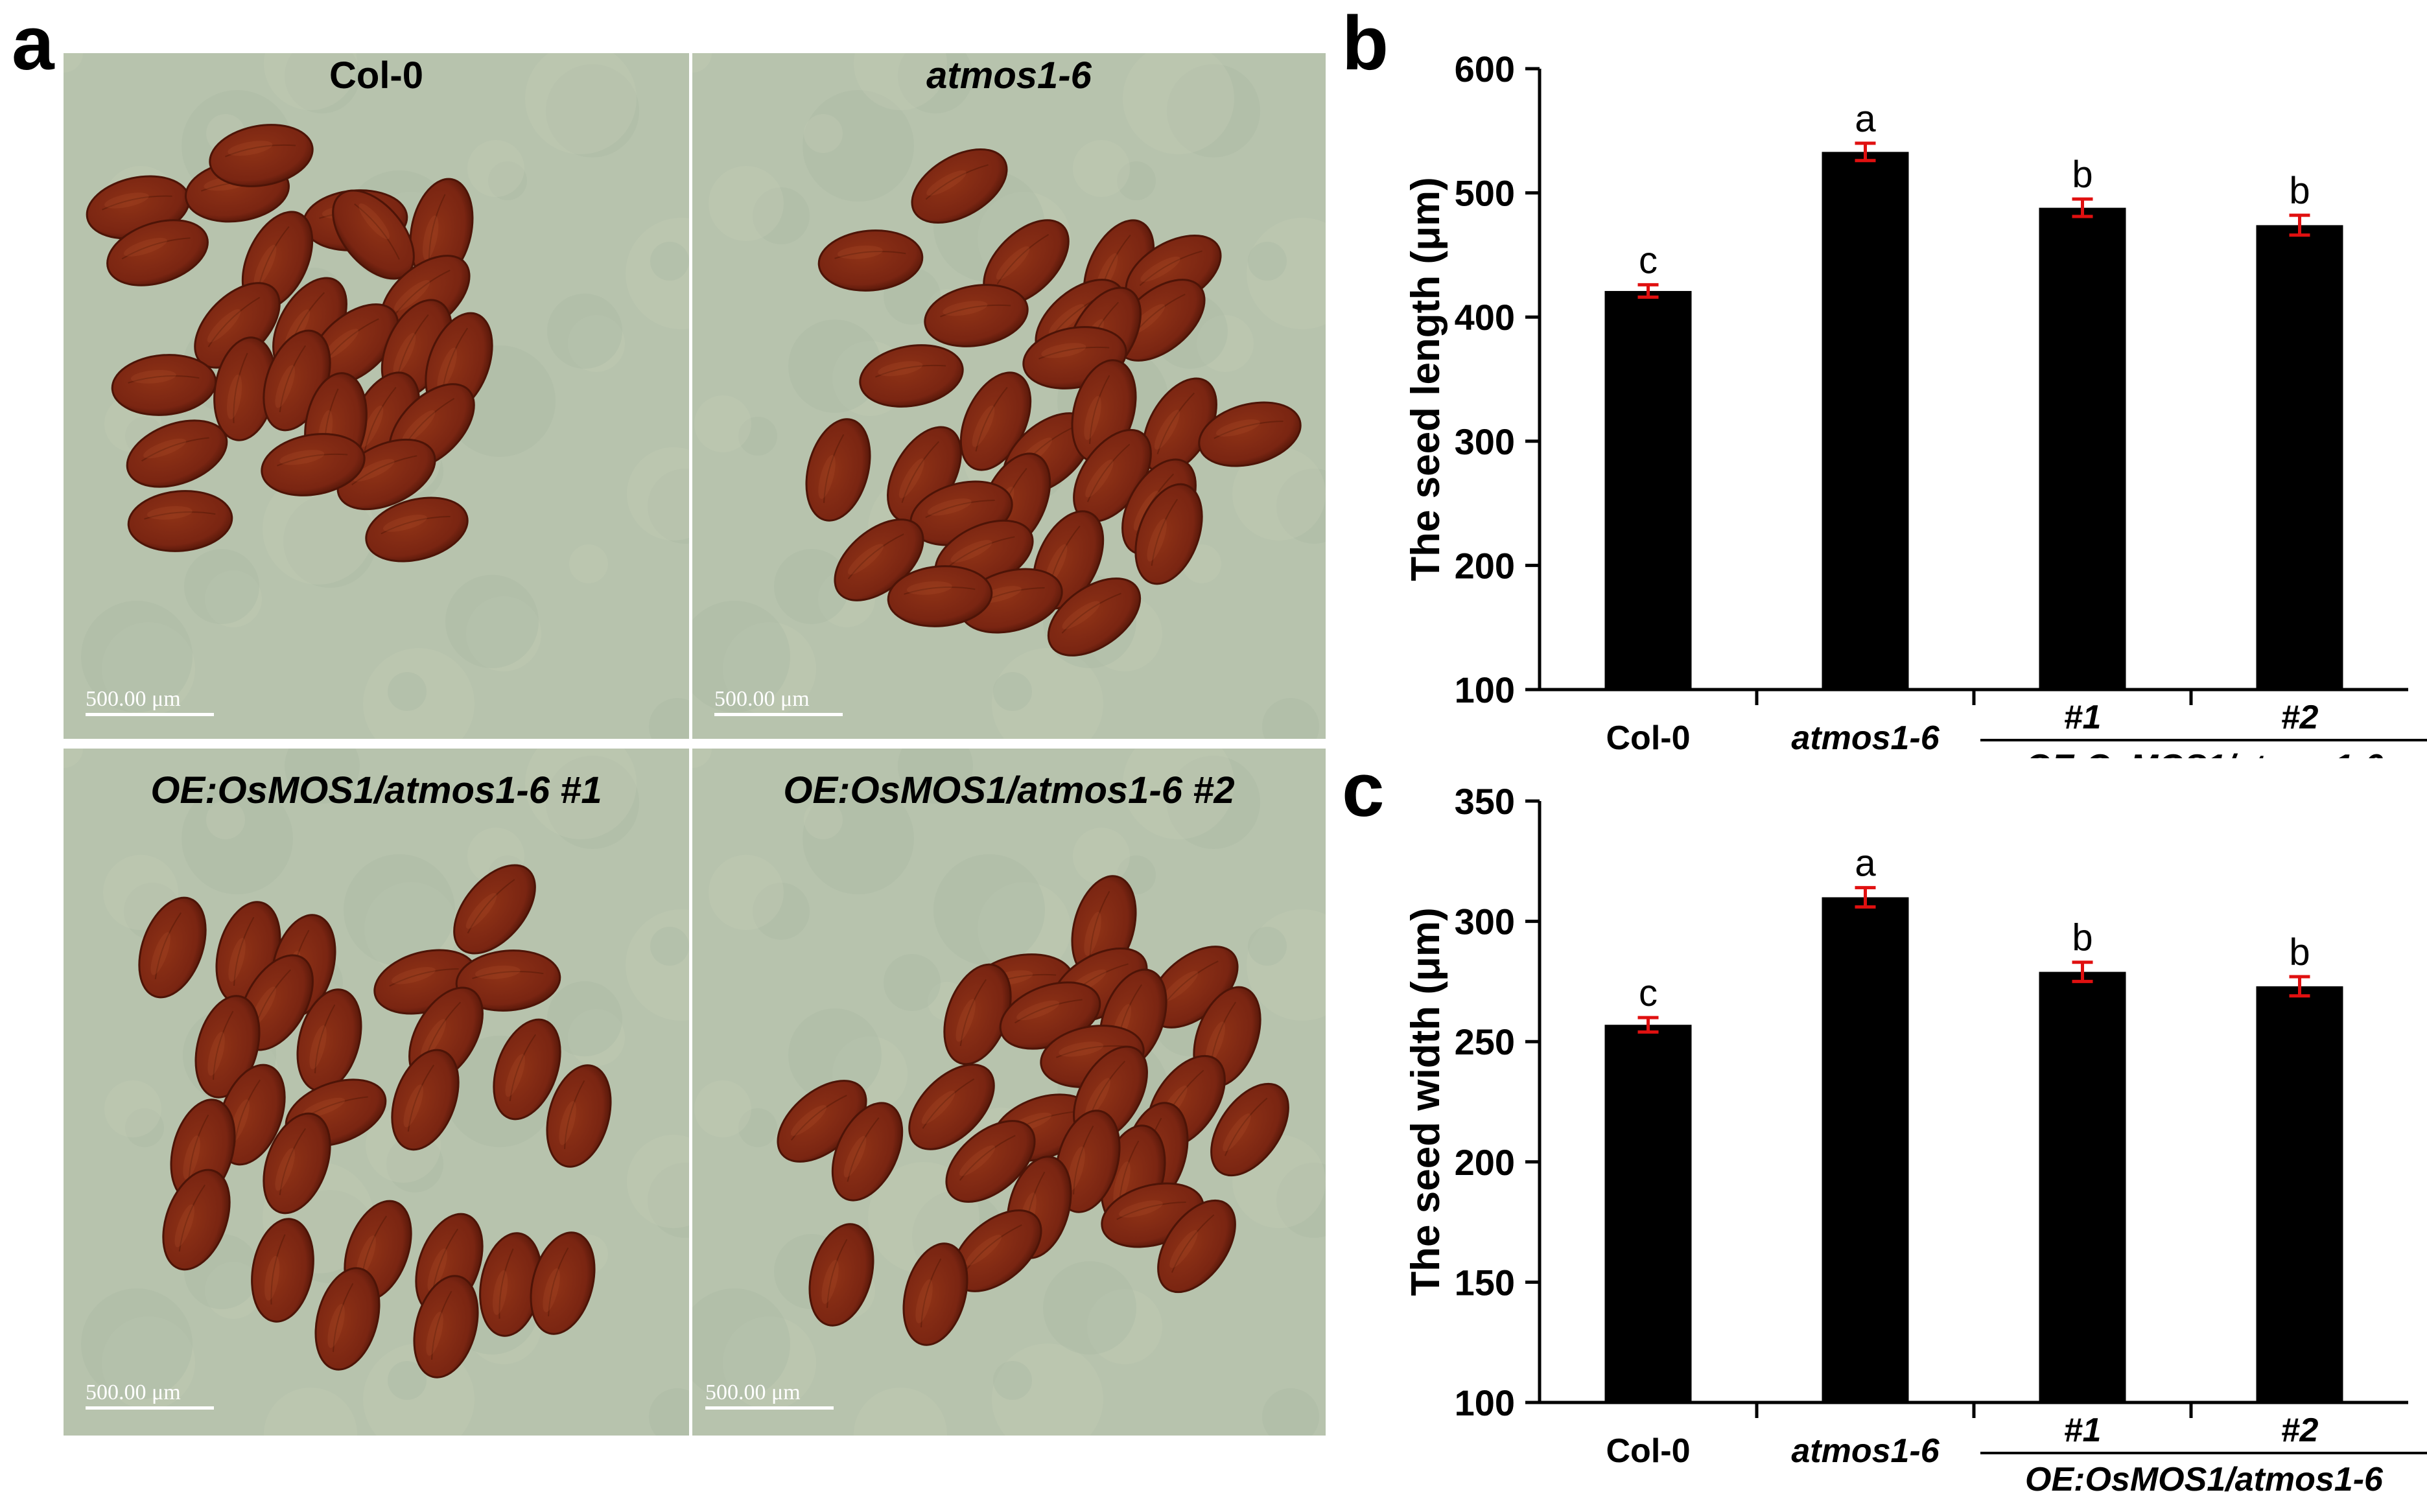  I want to click on group-label: OE:OsMOS1/atmos1-6, so click(2204, 753).